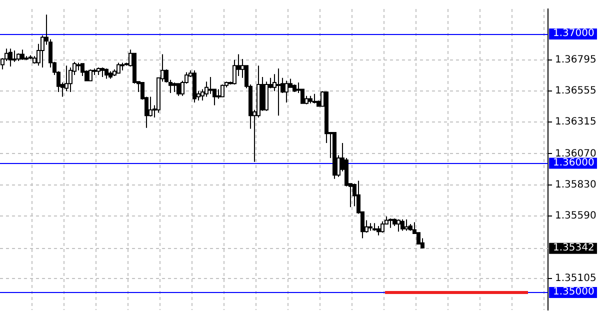  Describe the element at coordinates (573, 248) in the screenshot. I see `ref-line-label: 1.35342` at that location.